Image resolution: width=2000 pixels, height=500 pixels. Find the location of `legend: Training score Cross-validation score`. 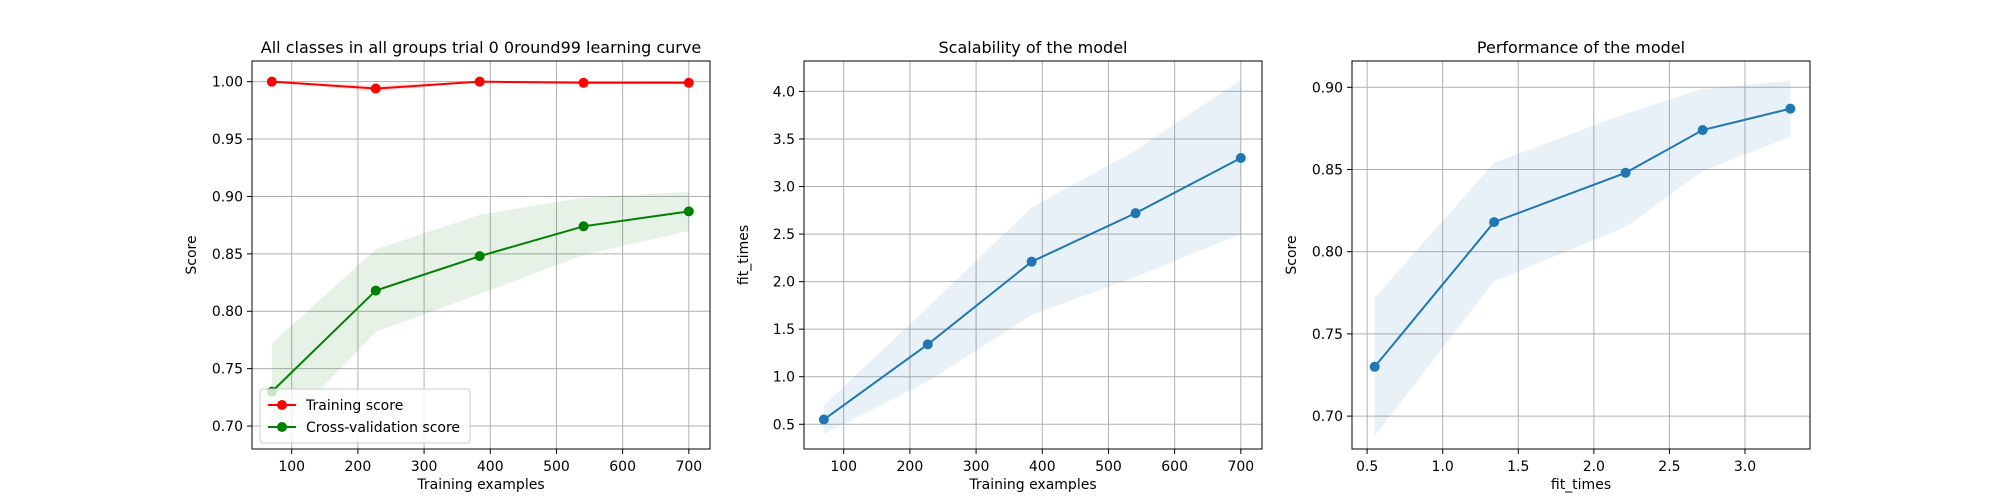

legend: Training score Cross-validation score is located at coordinates (365, 416).